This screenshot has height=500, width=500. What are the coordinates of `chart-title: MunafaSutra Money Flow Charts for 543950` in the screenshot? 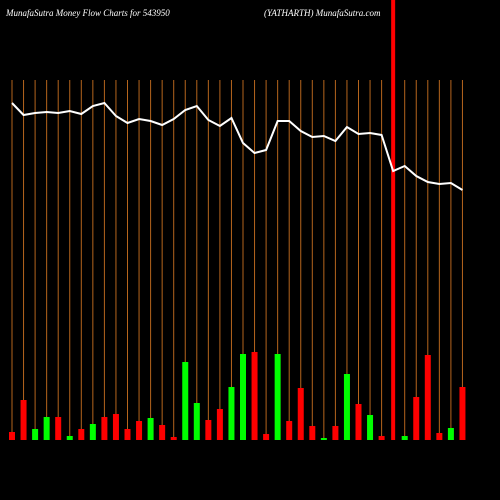 It's located at (87, 13).